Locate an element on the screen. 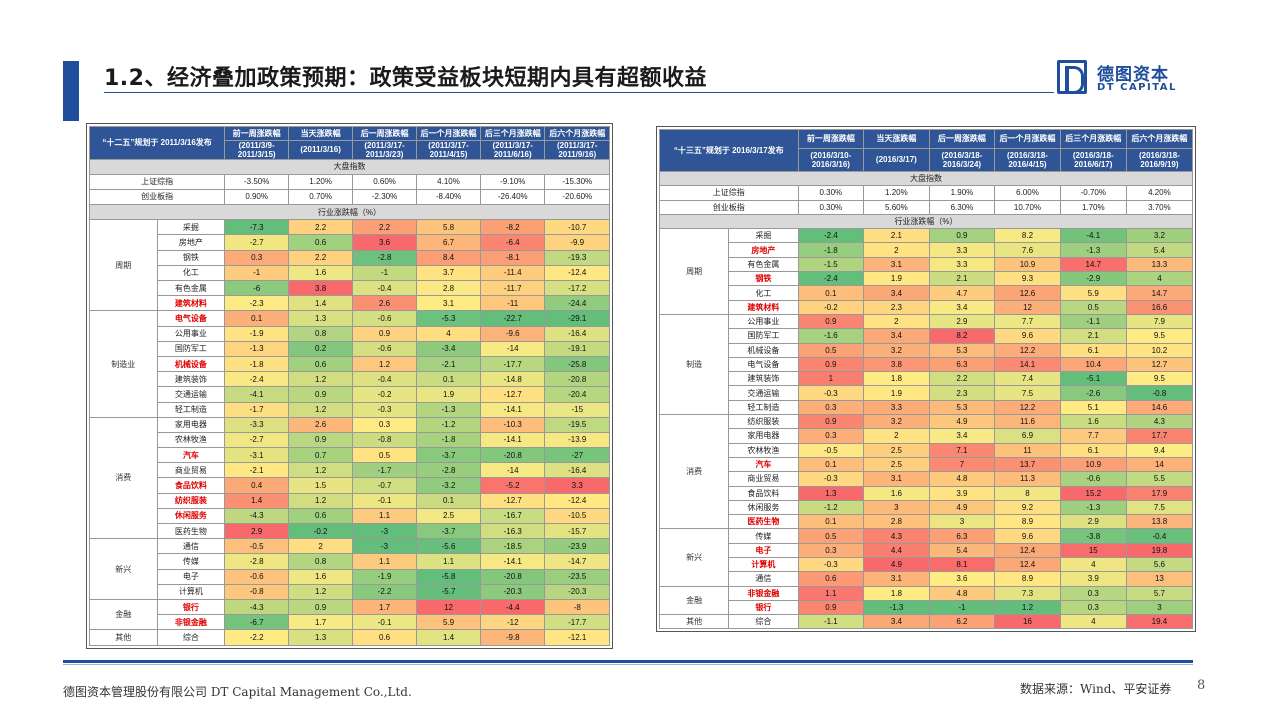 This screenshot has width=1280, height=720. industry-value: -11.7 is located at coordinates (512, 288).